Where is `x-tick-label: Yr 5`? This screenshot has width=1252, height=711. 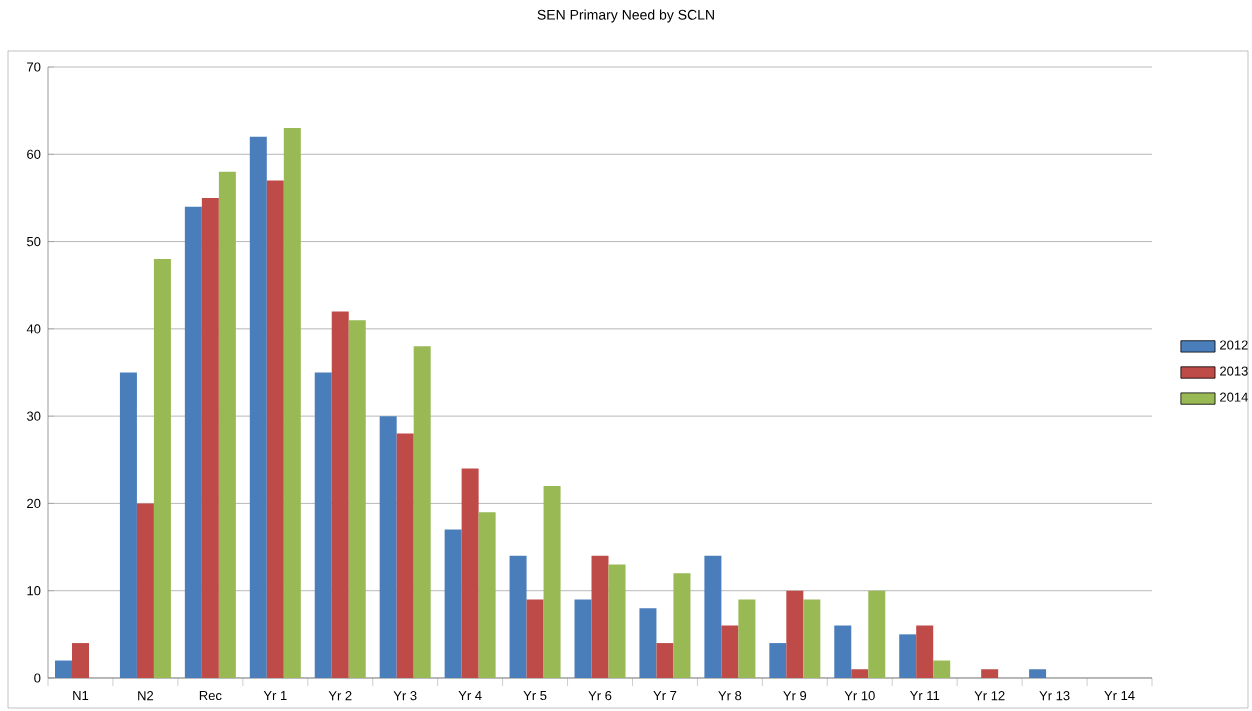 x-tick-label: Yr 5 is located at coordinates (535, 696).